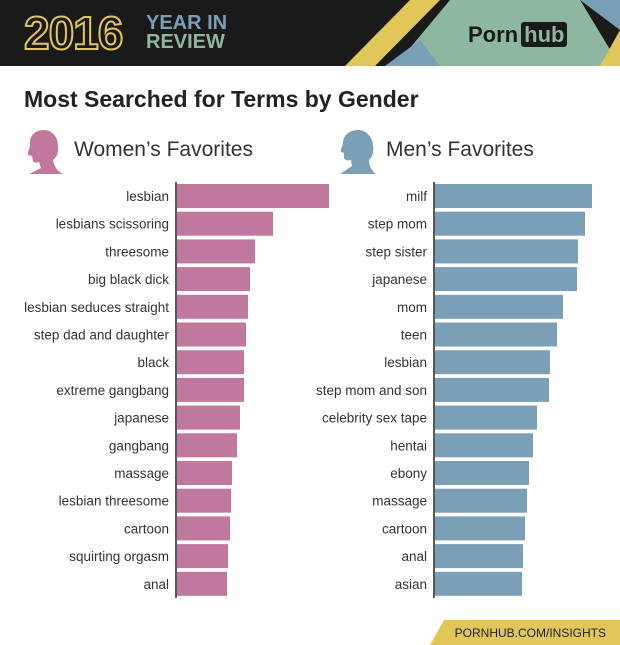 The image size is (620, 645). Describe the element at coordinates (112, 390) in the screenshot. I see `category-label: extreme gangbang` at that location.